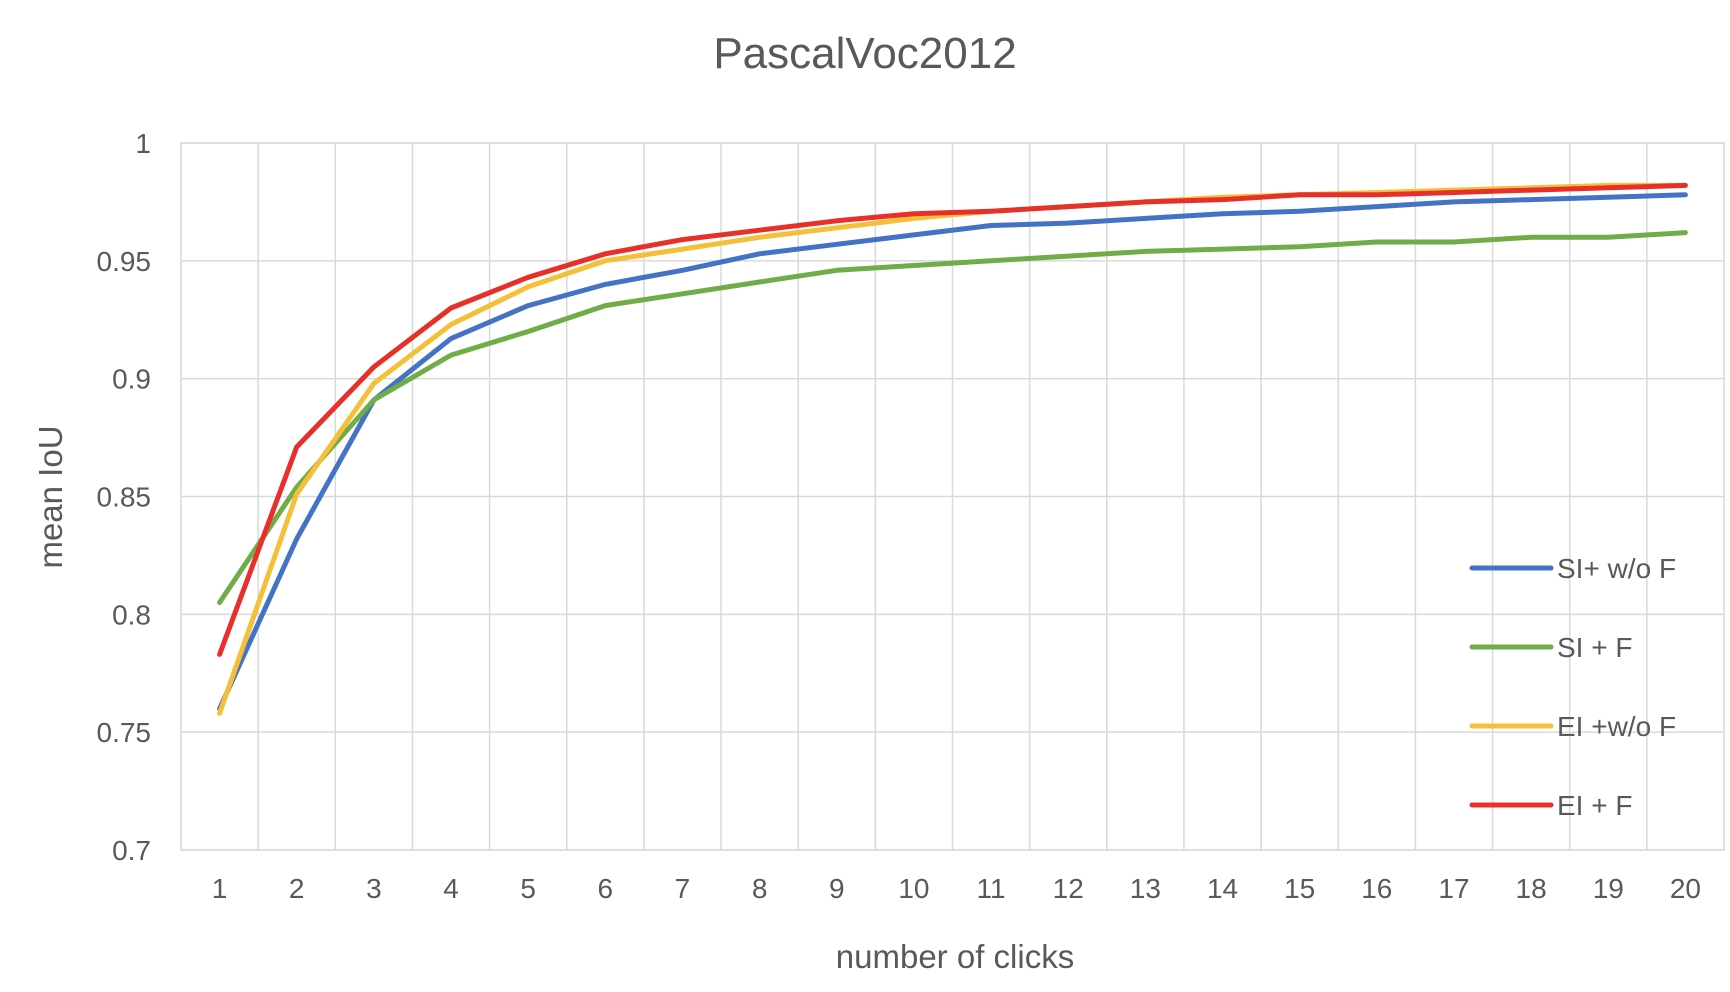 This screenshot has width=1730, height=992. I want to click on x-tick-label: 12, so click(1068, 888).